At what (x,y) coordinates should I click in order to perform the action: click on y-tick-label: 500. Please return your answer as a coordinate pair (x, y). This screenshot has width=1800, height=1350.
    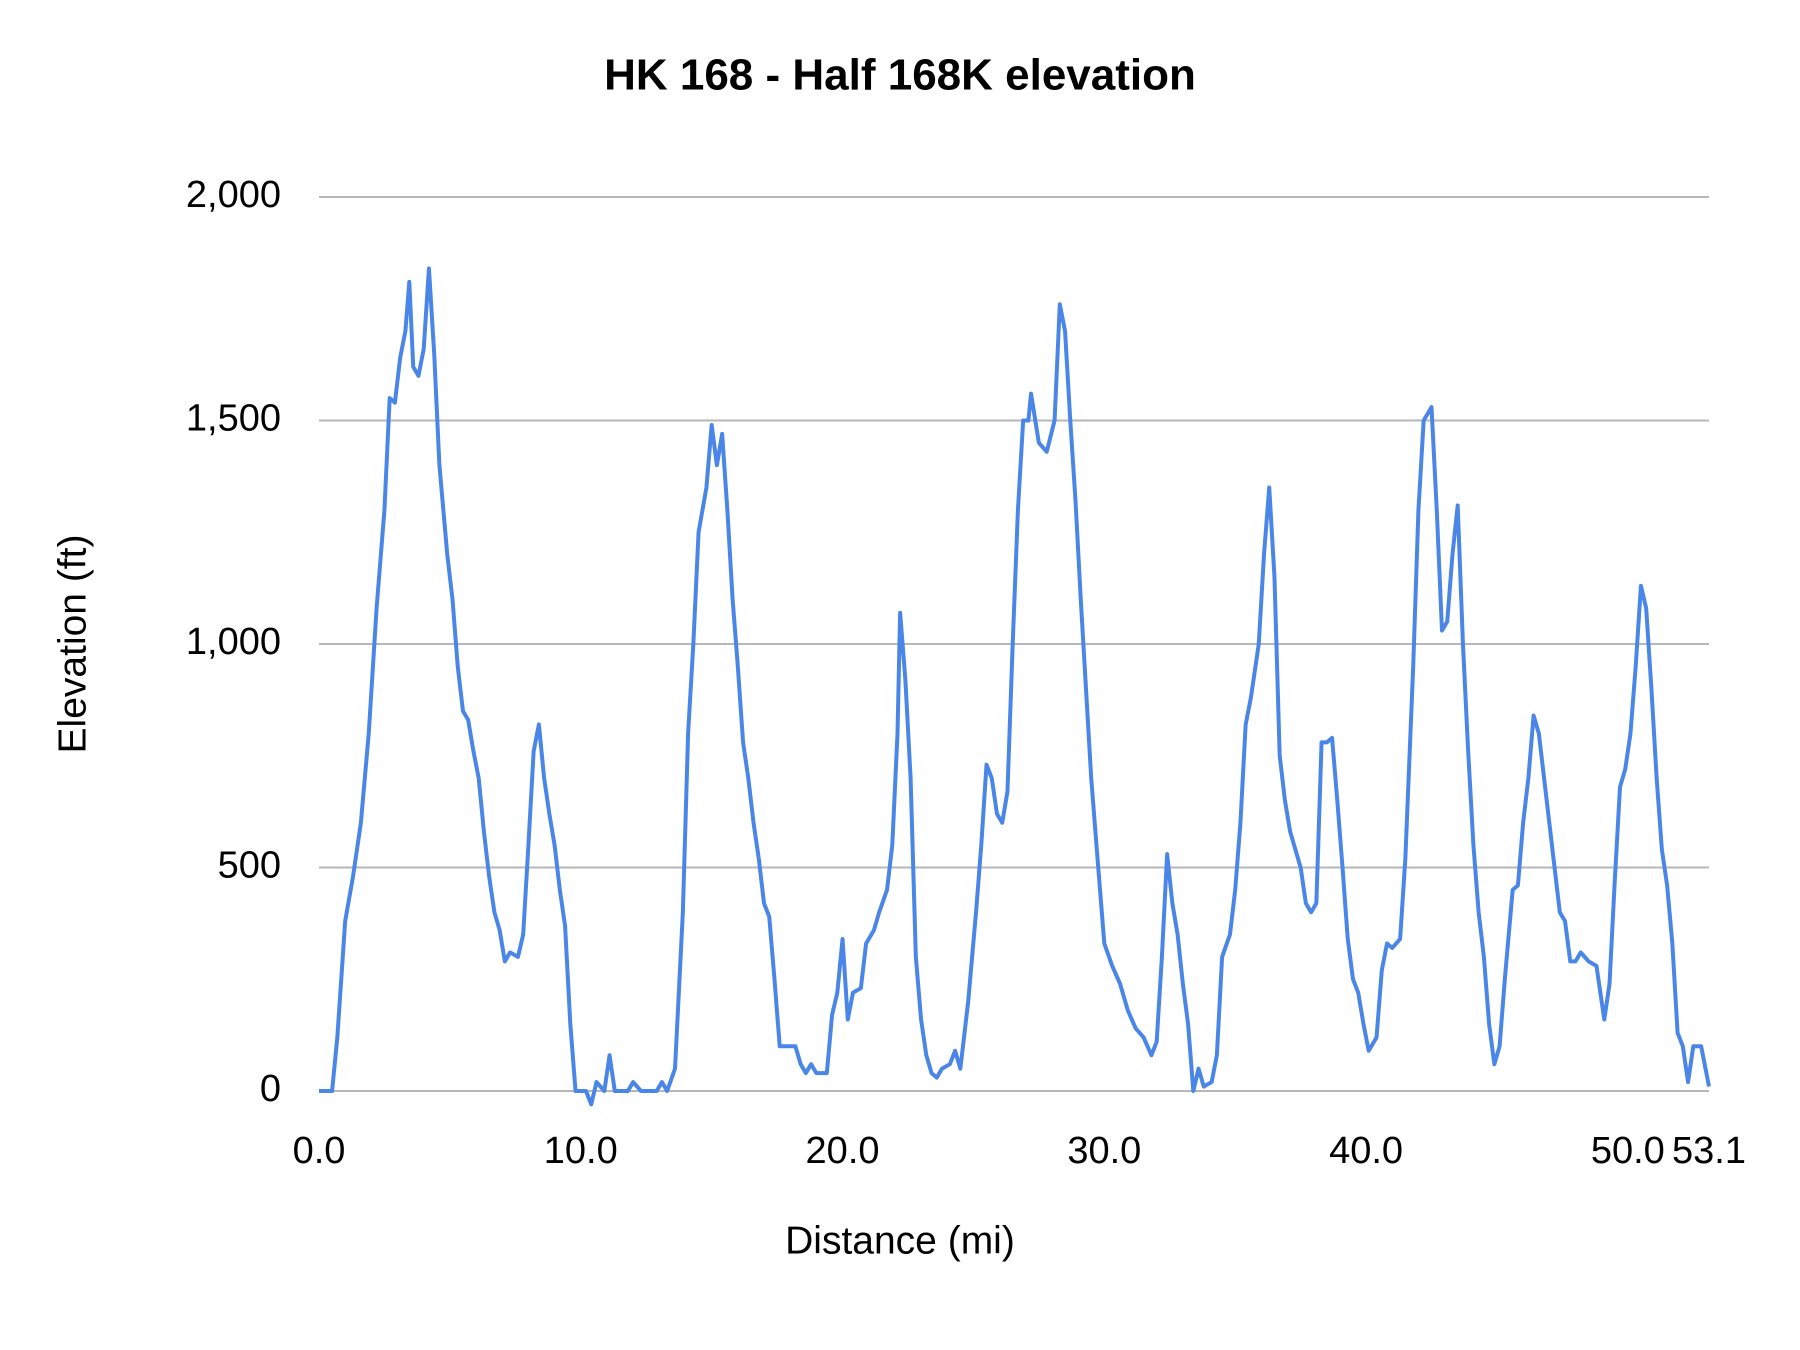
    Looking at the image, I should click on (249, 866).